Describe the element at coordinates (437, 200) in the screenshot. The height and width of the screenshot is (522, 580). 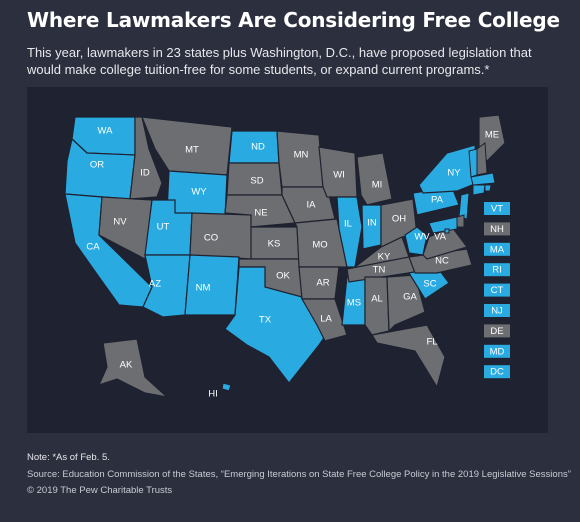
I see `state-label-pa: PA` at that location.